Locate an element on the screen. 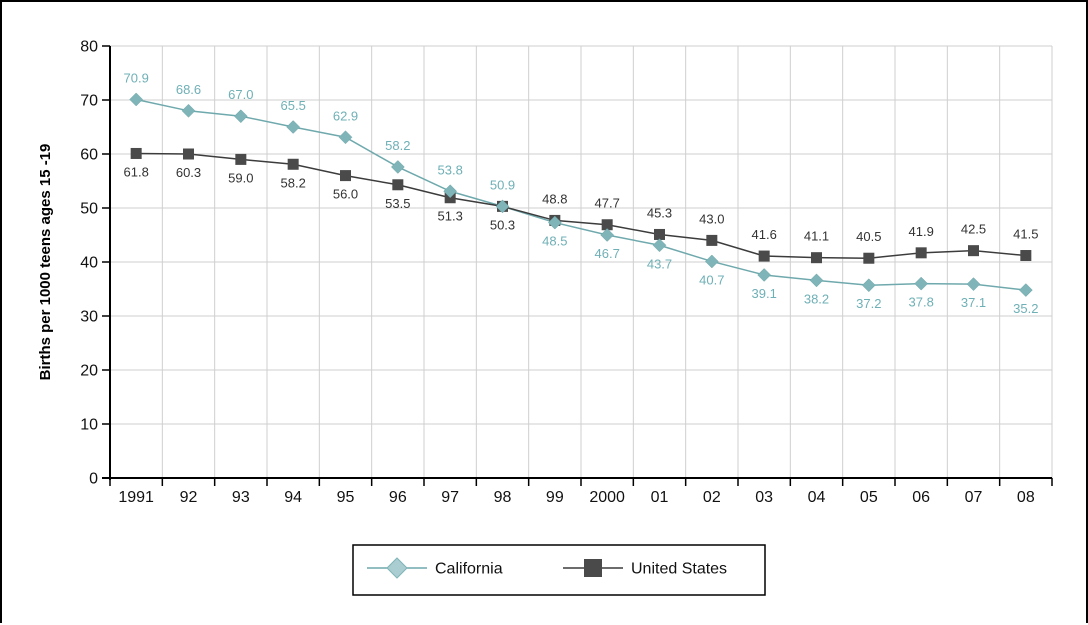 This screenshot has width=1088, height=625. california-data-label: 65.5 is located at coordinates (293, 105).